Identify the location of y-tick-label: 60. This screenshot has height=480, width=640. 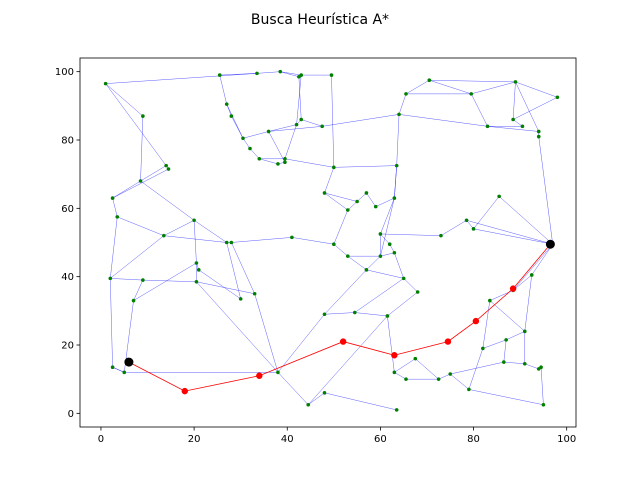
(67, 209).